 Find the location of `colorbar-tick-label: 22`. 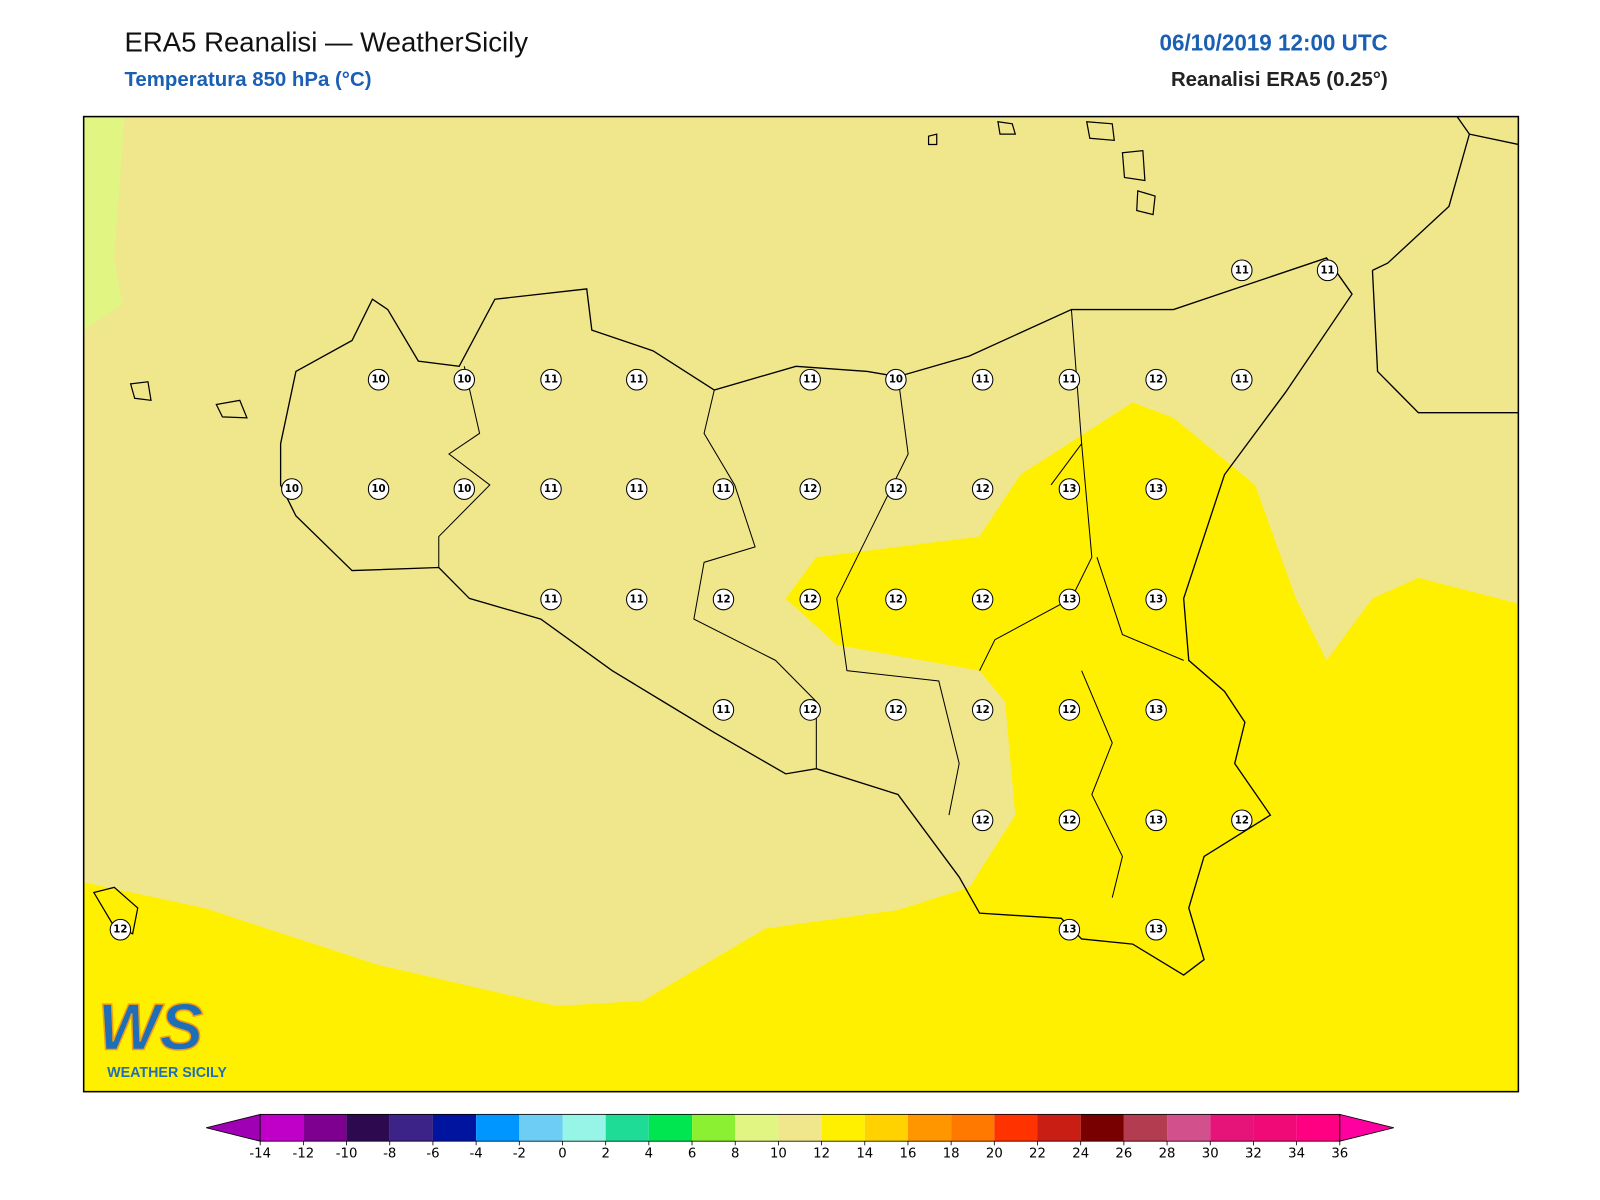

colorbar-tick-label: 22 is located at coordinates (1037, 1154).